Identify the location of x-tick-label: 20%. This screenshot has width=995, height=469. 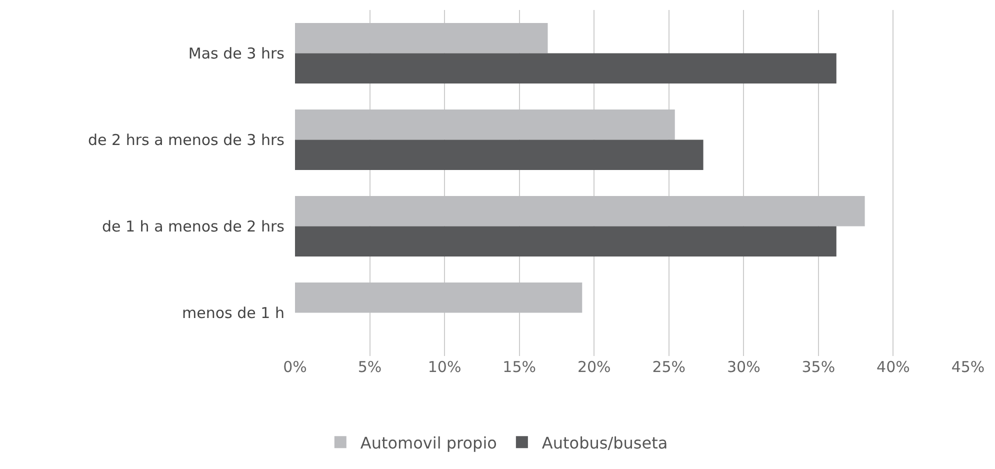
(594, 367).